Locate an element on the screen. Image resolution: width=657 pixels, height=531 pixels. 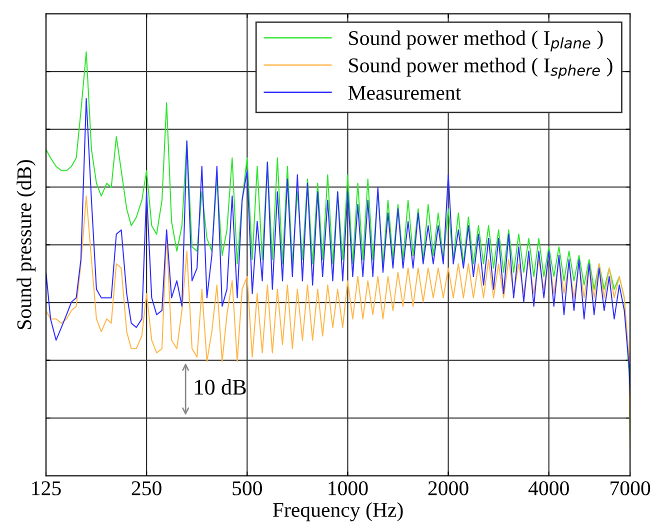
x-tick-label: 7000 is located at coordinates (630, 488).